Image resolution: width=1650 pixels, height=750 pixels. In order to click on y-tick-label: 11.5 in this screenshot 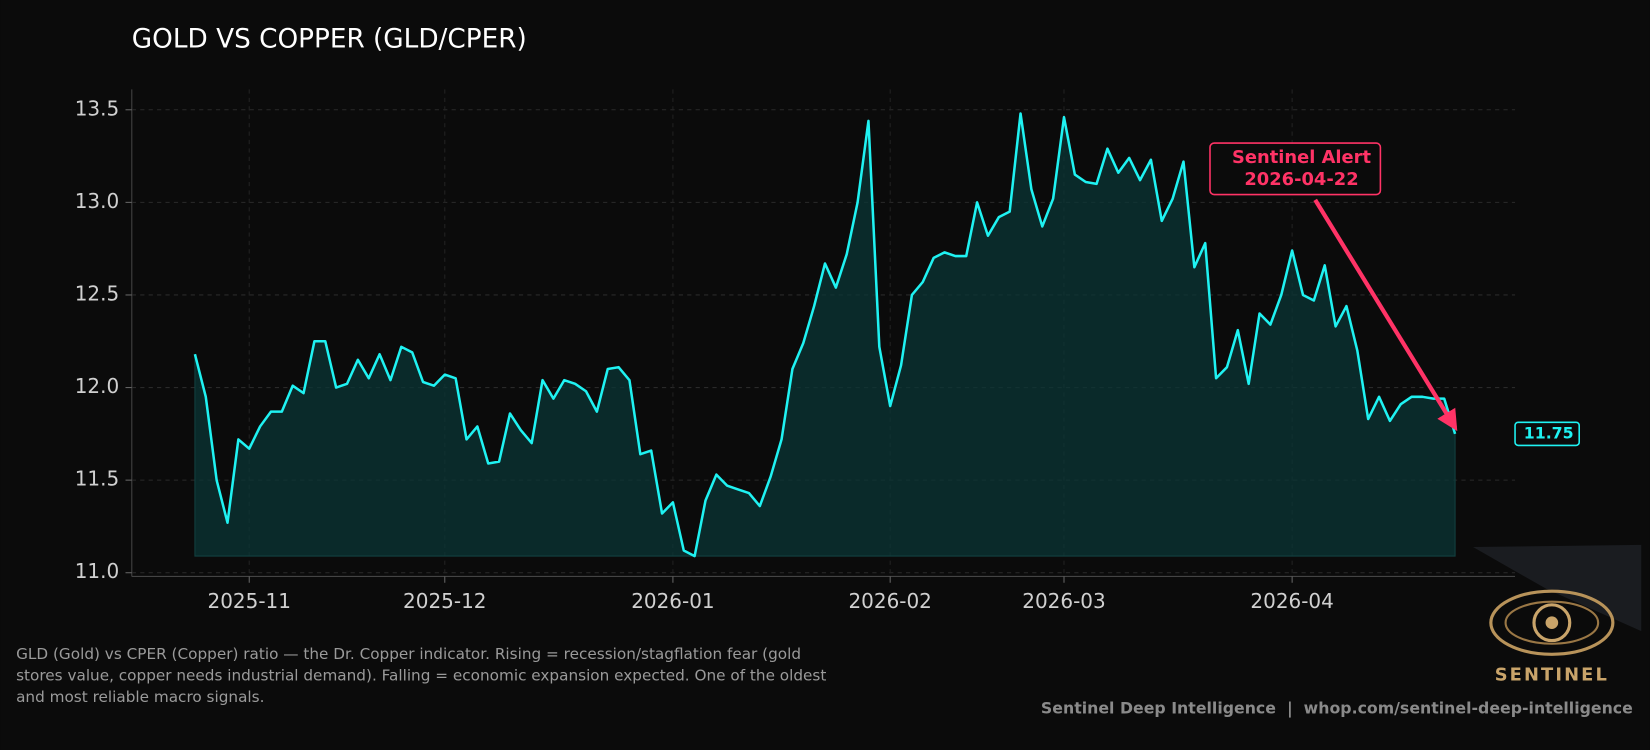, I will do `click(97, 479)`.